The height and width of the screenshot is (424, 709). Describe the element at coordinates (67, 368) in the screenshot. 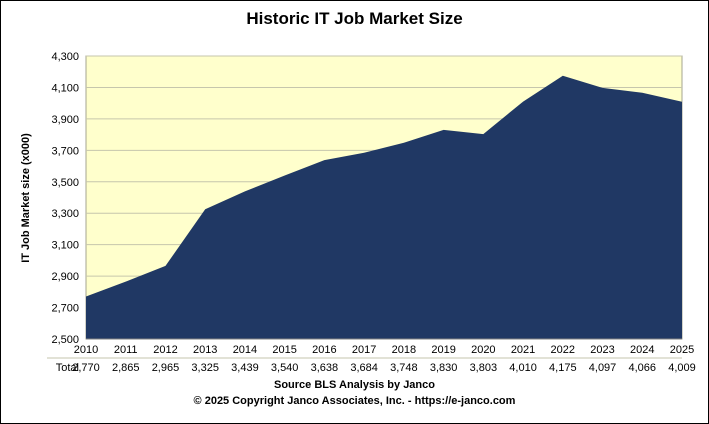

I see `total-row-label: Total` at that location.